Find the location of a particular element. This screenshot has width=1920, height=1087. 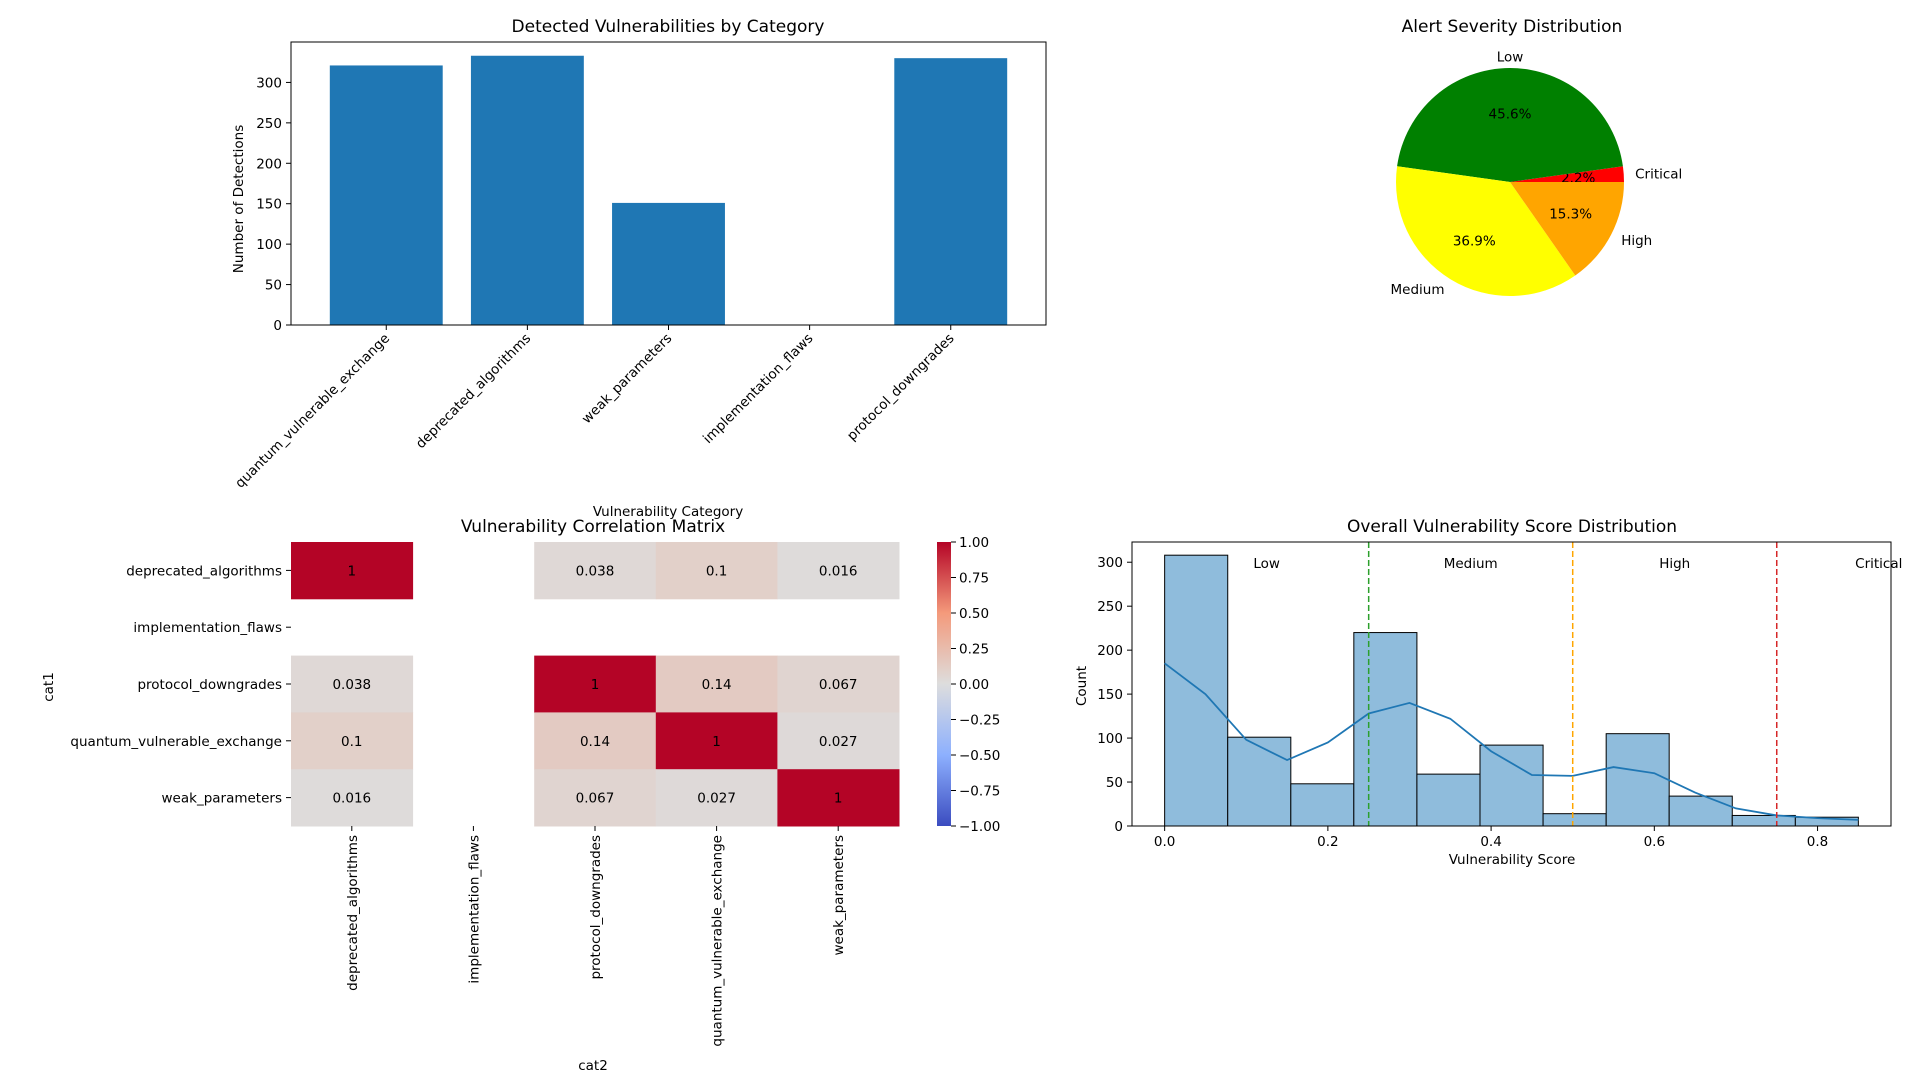

pie-slice-critical is located at coordinates (1567, 174).